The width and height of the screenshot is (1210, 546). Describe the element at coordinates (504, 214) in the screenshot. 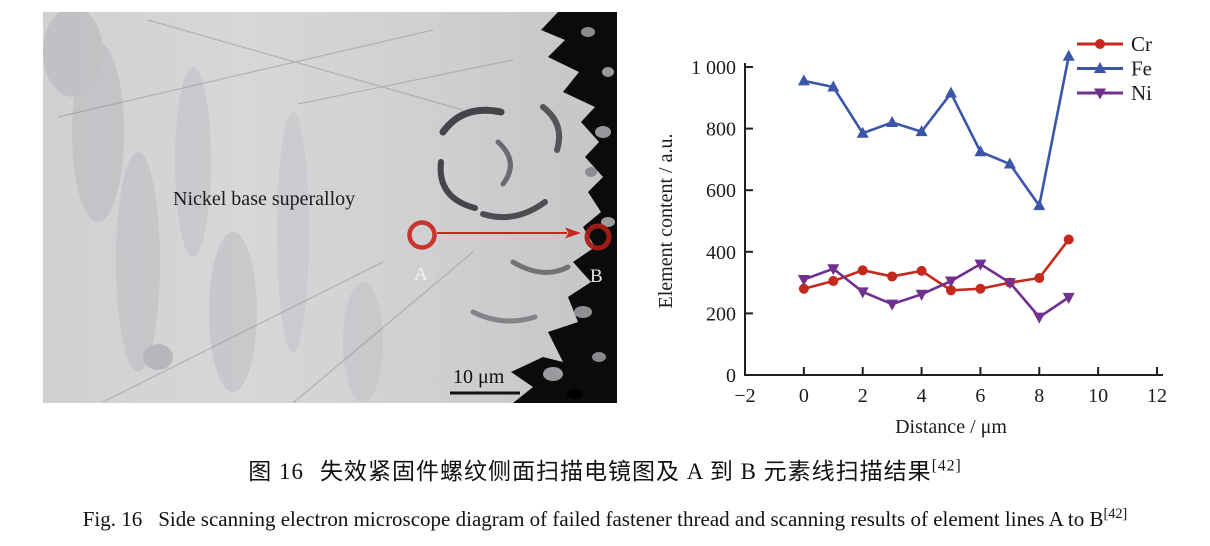

I see `sem-crater` at that location.